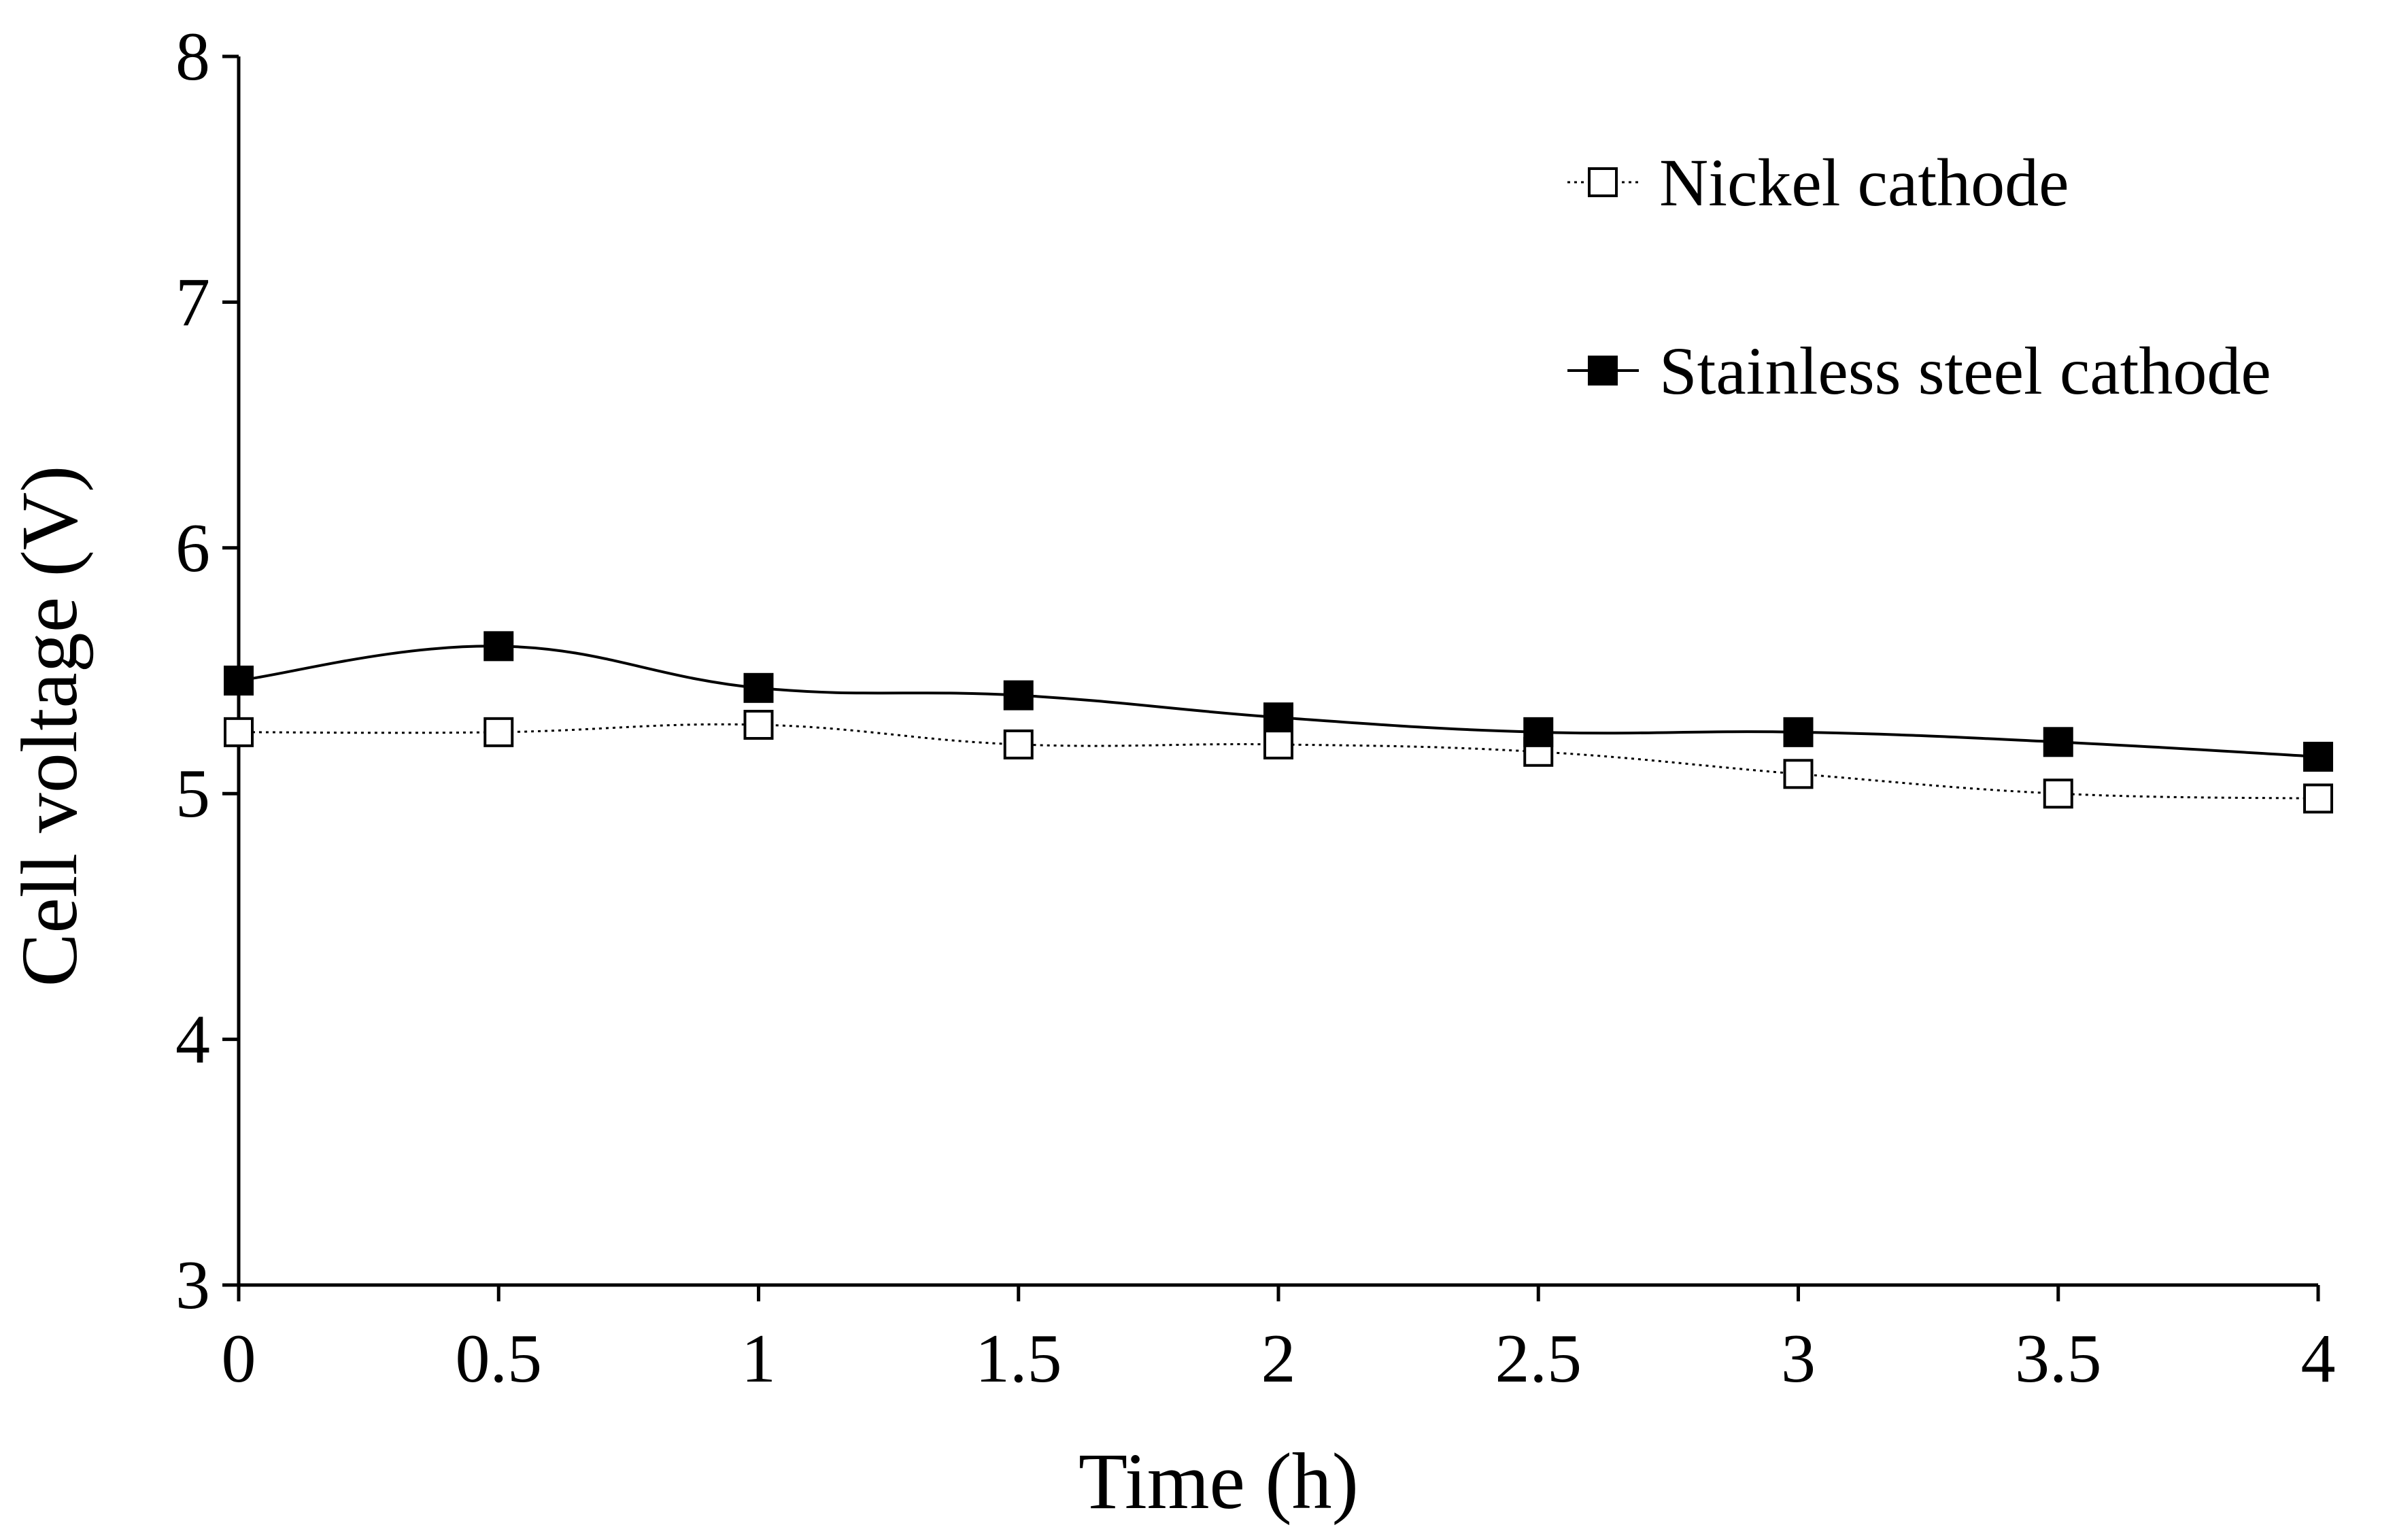 The image size is (2395, 1540). I want to click on y-tick-label: 6, so click(193, 548).